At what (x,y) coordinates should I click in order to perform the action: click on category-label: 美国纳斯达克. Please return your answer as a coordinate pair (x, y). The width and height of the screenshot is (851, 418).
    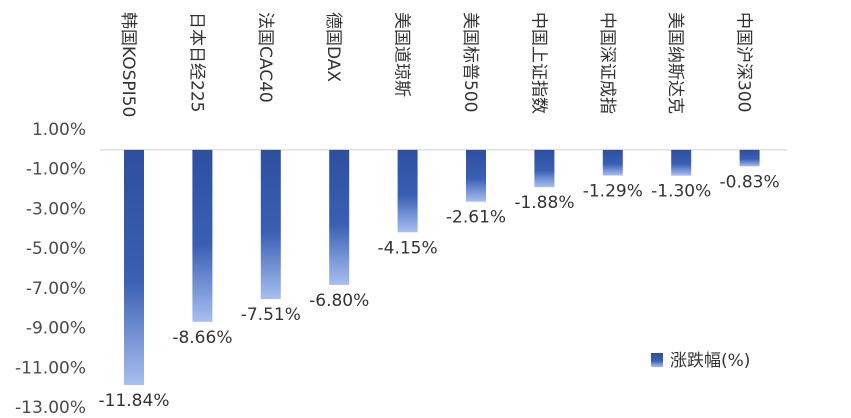
    Looking at the image, I should click on (675, 63).